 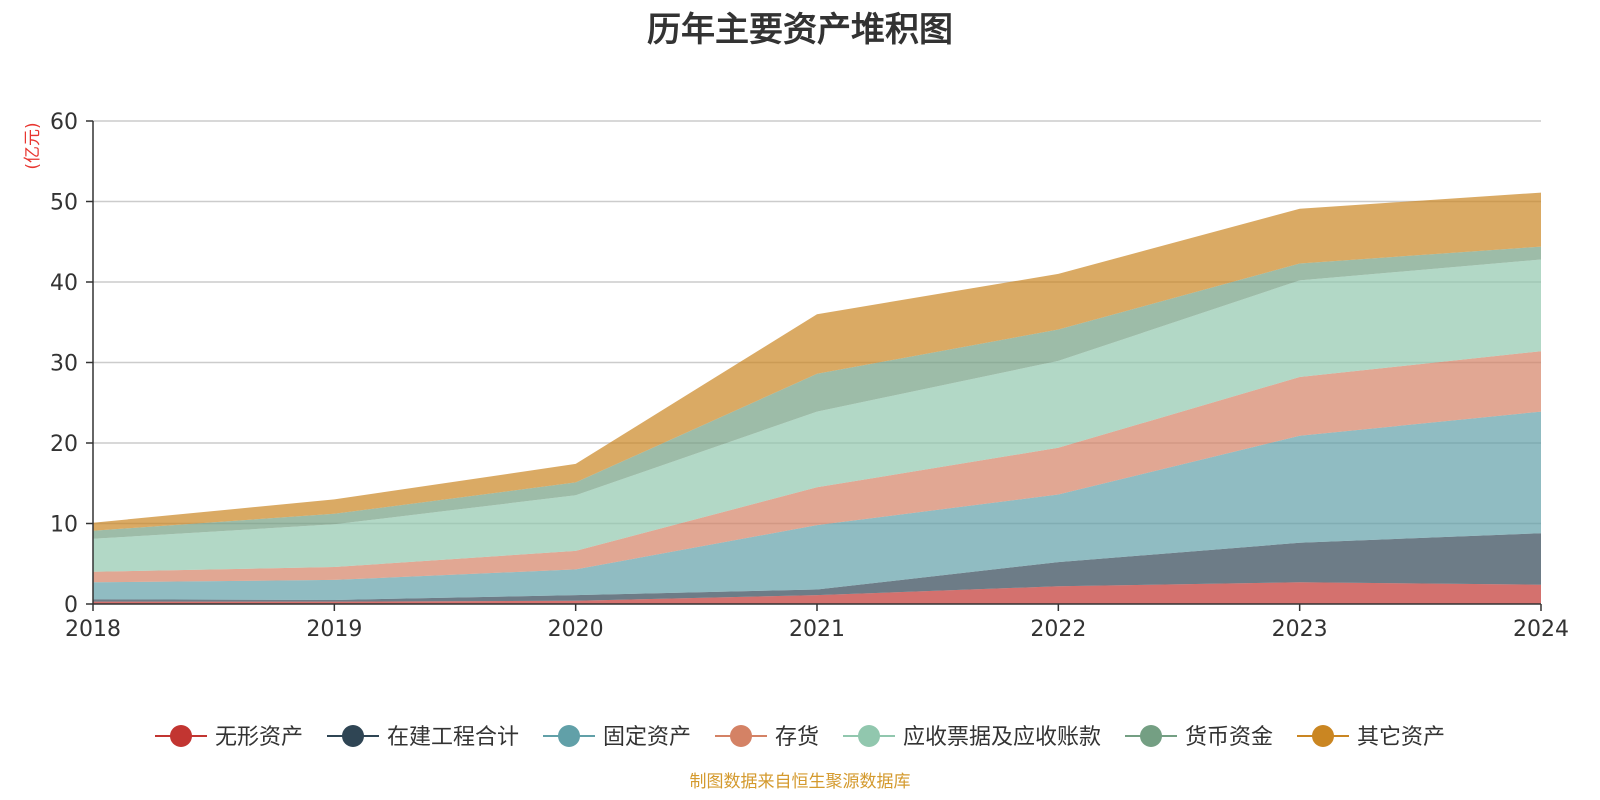 I want to click on y-tick-label: 40, so click(x=64, y=283).